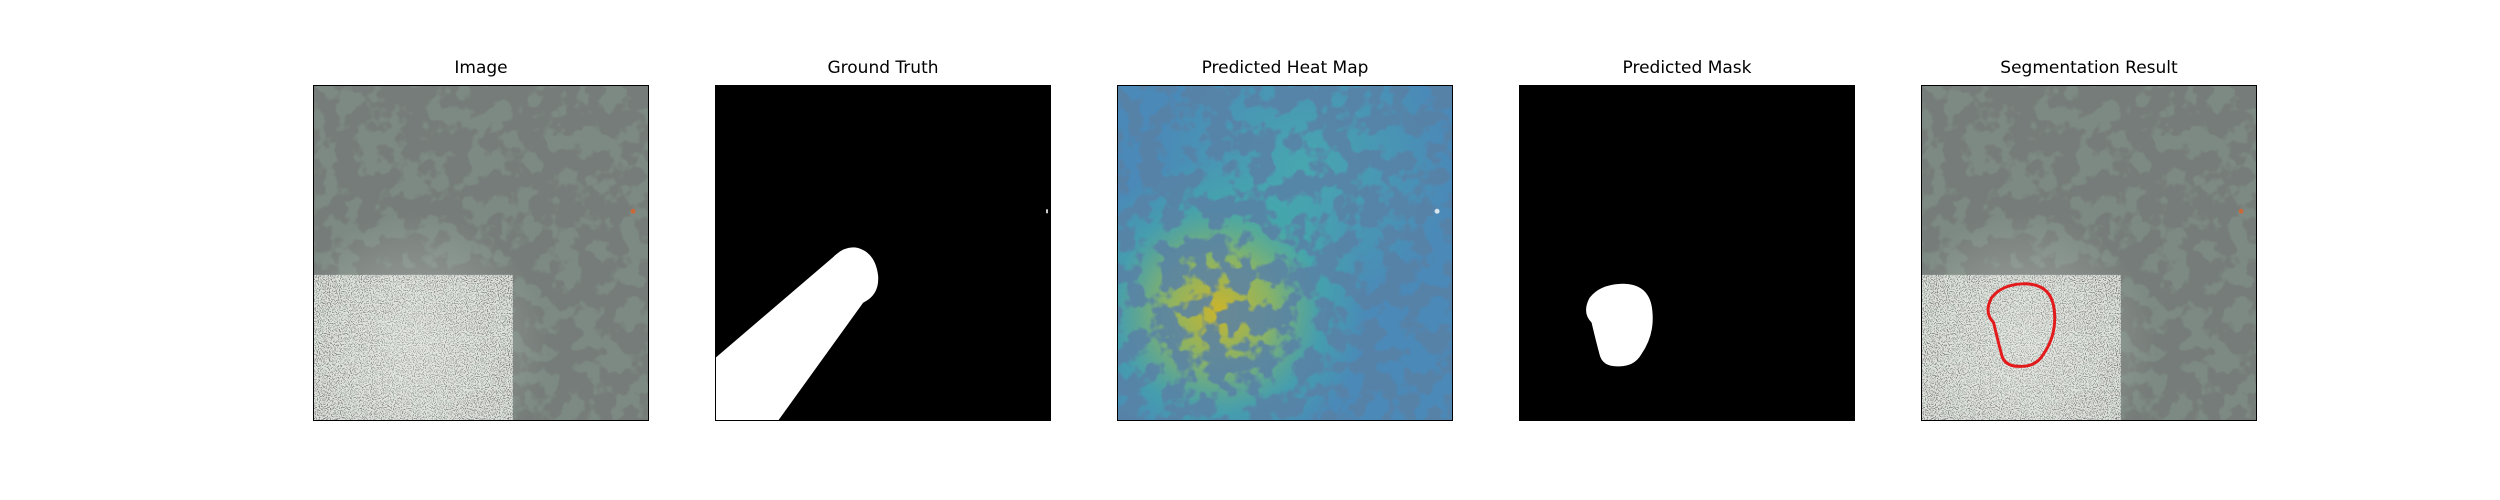 This screenshot has width=2500, height=500. I want to click on panel-segmentation-result, so click(2089, 253).